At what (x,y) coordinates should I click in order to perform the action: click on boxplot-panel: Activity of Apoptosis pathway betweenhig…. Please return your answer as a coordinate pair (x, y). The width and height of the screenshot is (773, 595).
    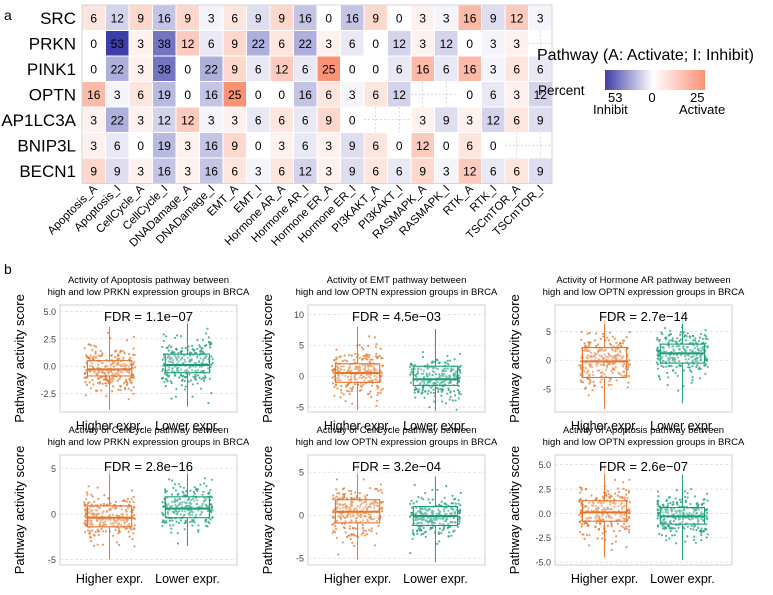
    Looking at the image, I should click on (626, 505).